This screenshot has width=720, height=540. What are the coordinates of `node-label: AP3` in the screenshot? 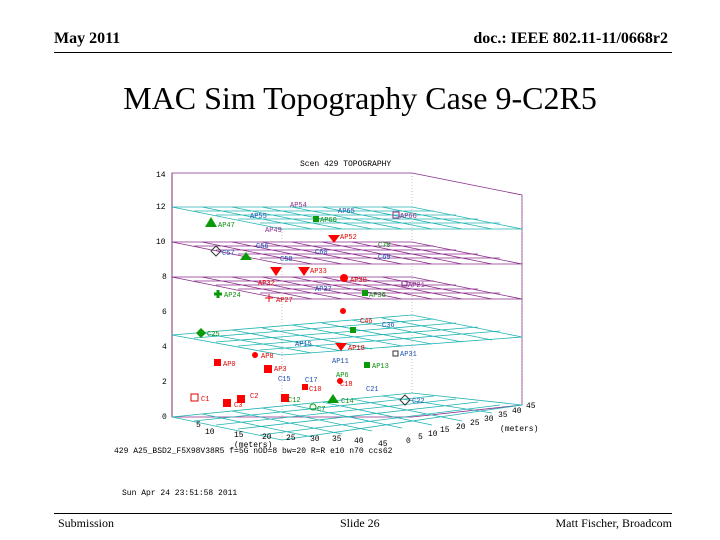 It's located at (280, 370).